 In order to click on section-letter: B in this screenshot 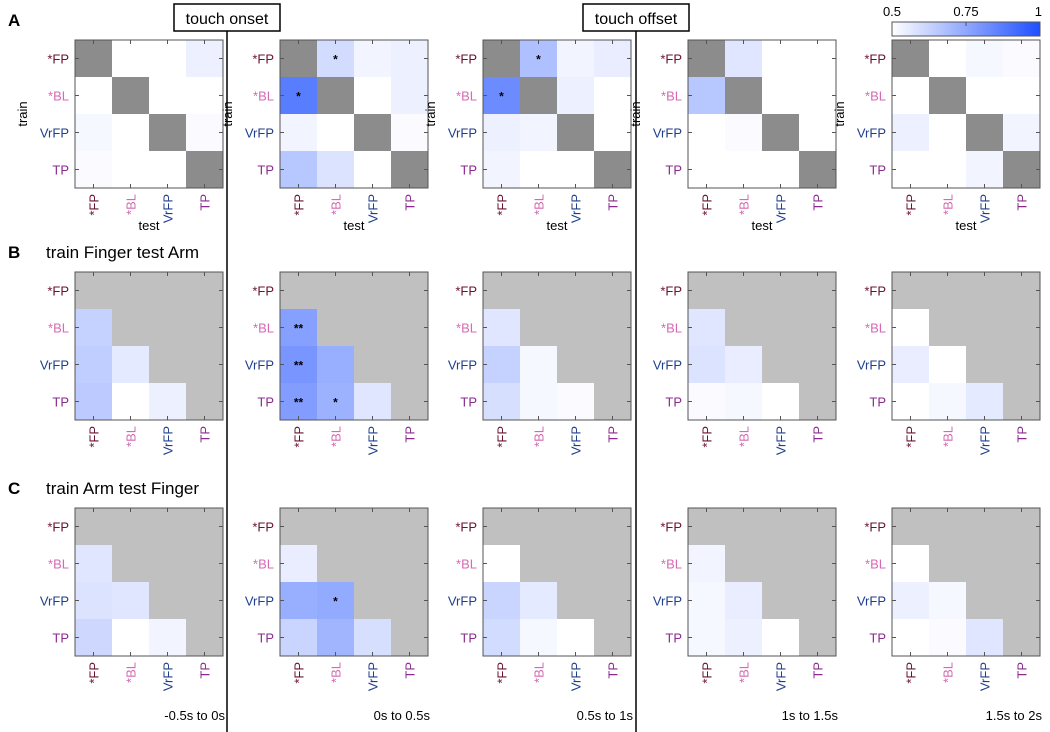, I will do `click(14, 252)`.